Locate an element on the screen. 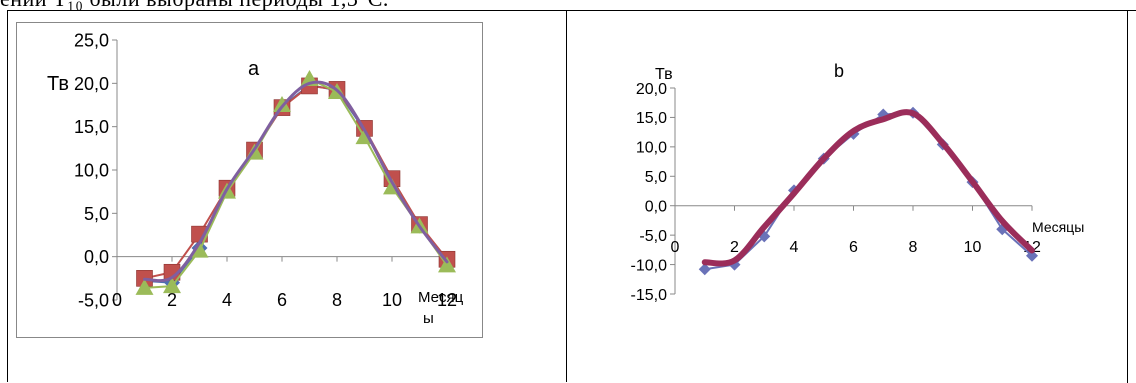 The image size is (1136, 383). y-tick-label: -10,0 is located at coordinates (649, 265).